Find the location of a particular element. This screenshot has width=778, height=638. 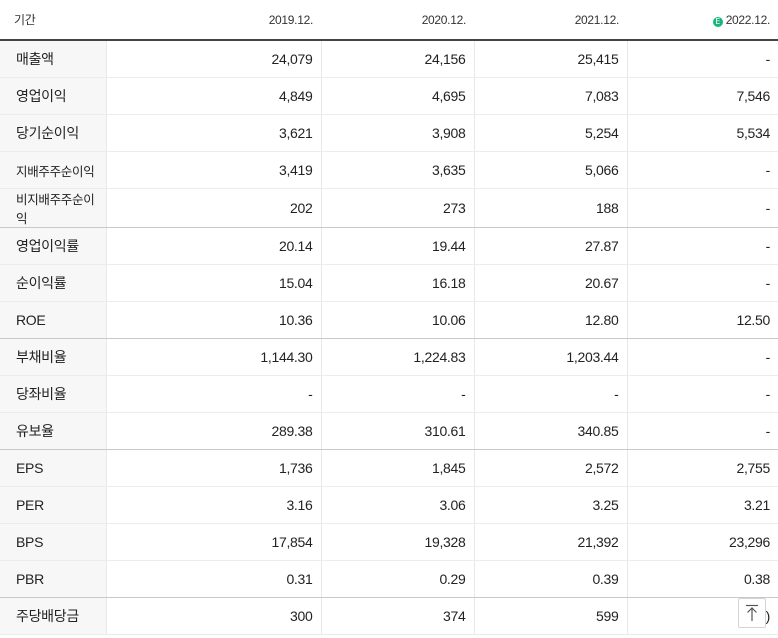

table-cell: 340.85 is located at coordinates (550, 431).